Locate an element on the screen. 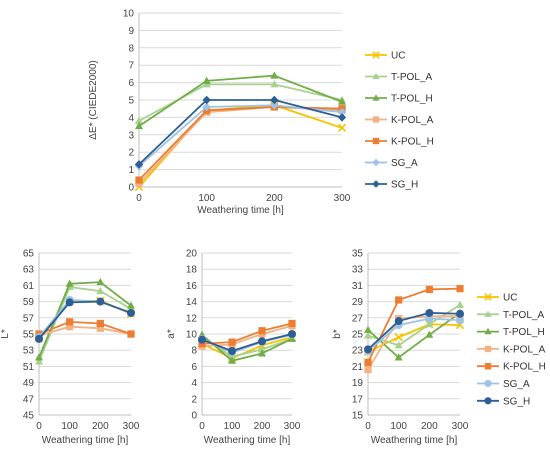  y-tick-label: 21 is located at coordinates (358, 367).